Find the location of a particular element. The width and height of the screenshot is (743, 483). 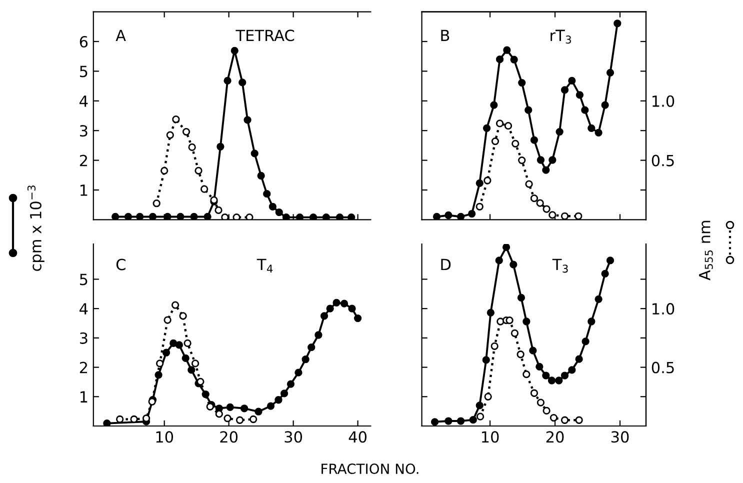

text: TETRAC is located at coordinates (265, 36).